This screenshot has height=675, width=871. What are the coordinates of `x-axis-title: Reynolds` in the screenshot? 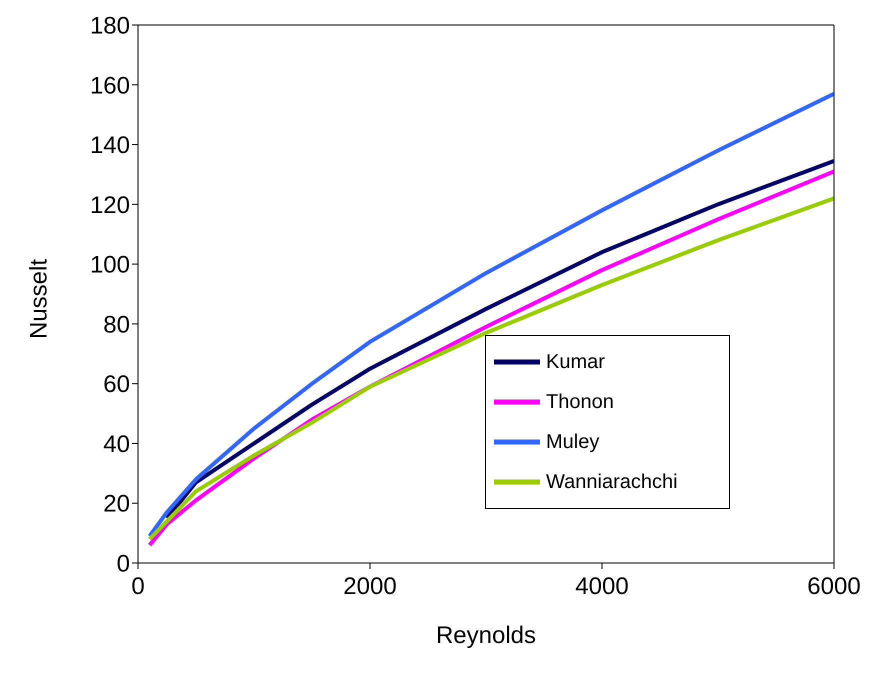 It's located at (486, 635).